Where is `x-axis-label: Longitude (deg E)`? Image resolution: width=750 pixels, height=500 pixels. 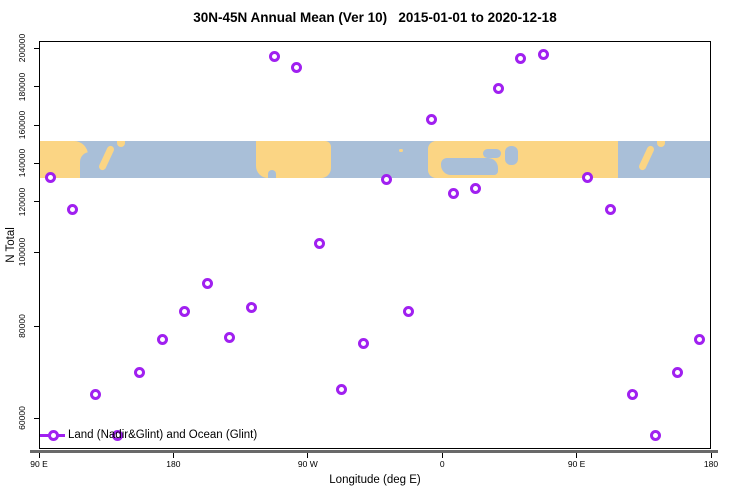
x-axis-label: Longitude (deg E) is located at coordinates (375, 480).